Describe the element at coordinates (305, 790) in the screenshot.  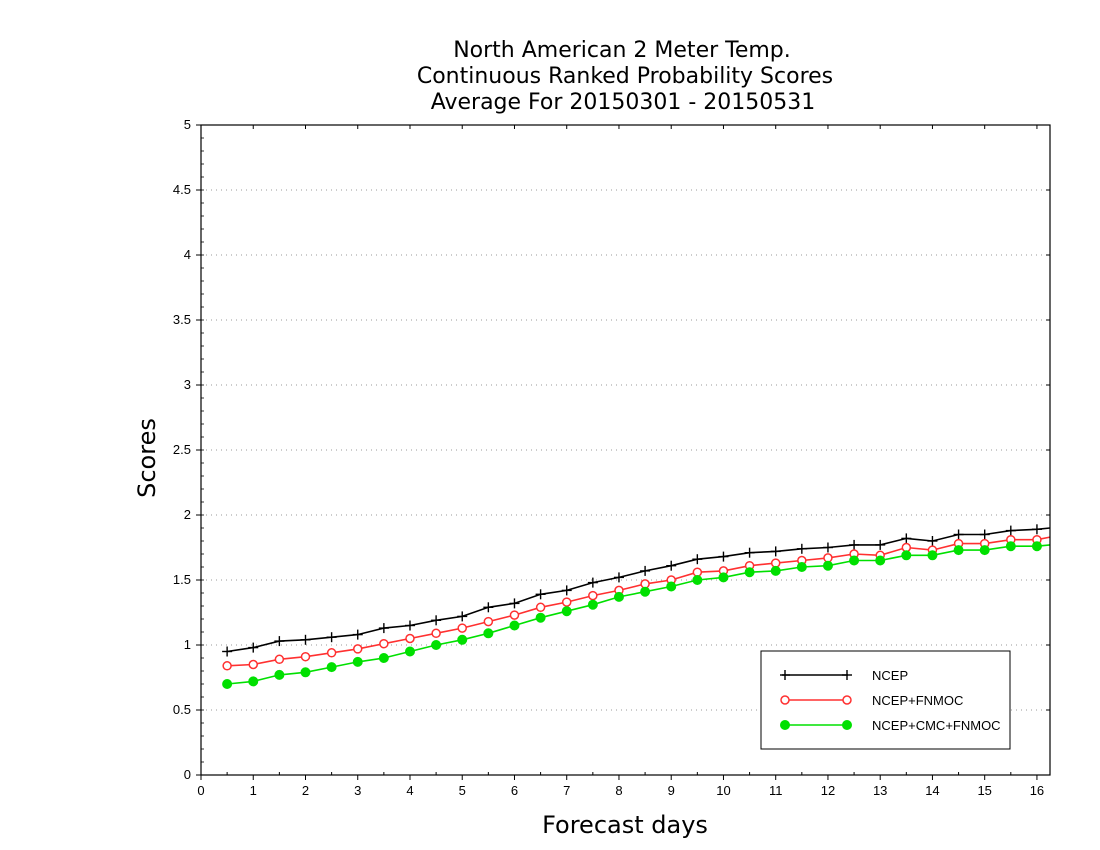
I see `x-tick-label: 2` at that location.